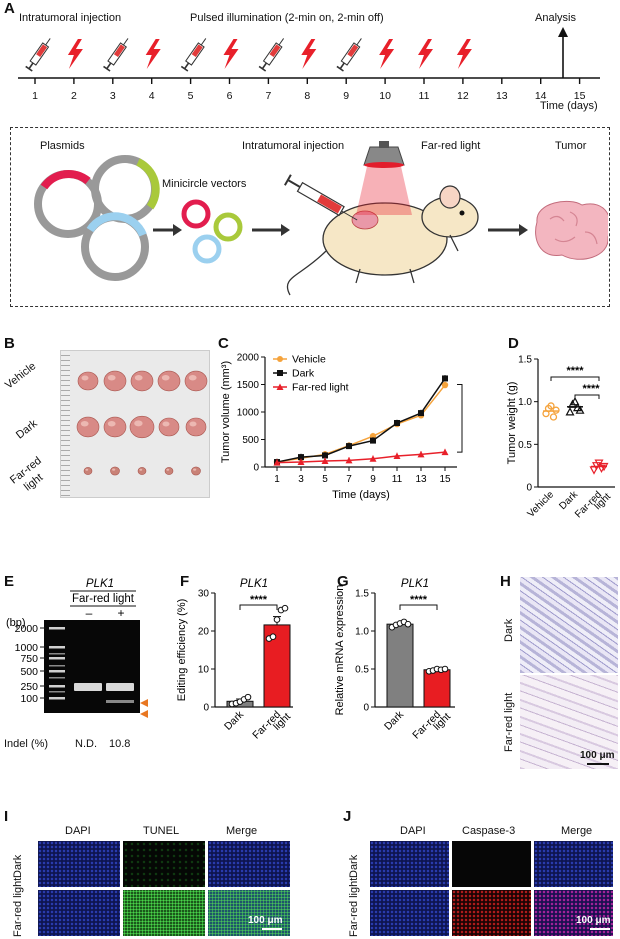 This screenshot has height=939, width=620. What do you see at coordinates (18, 907) in the screenshot?
I see `i-row-farred: Far-red light` at bounding box center [18, 907].